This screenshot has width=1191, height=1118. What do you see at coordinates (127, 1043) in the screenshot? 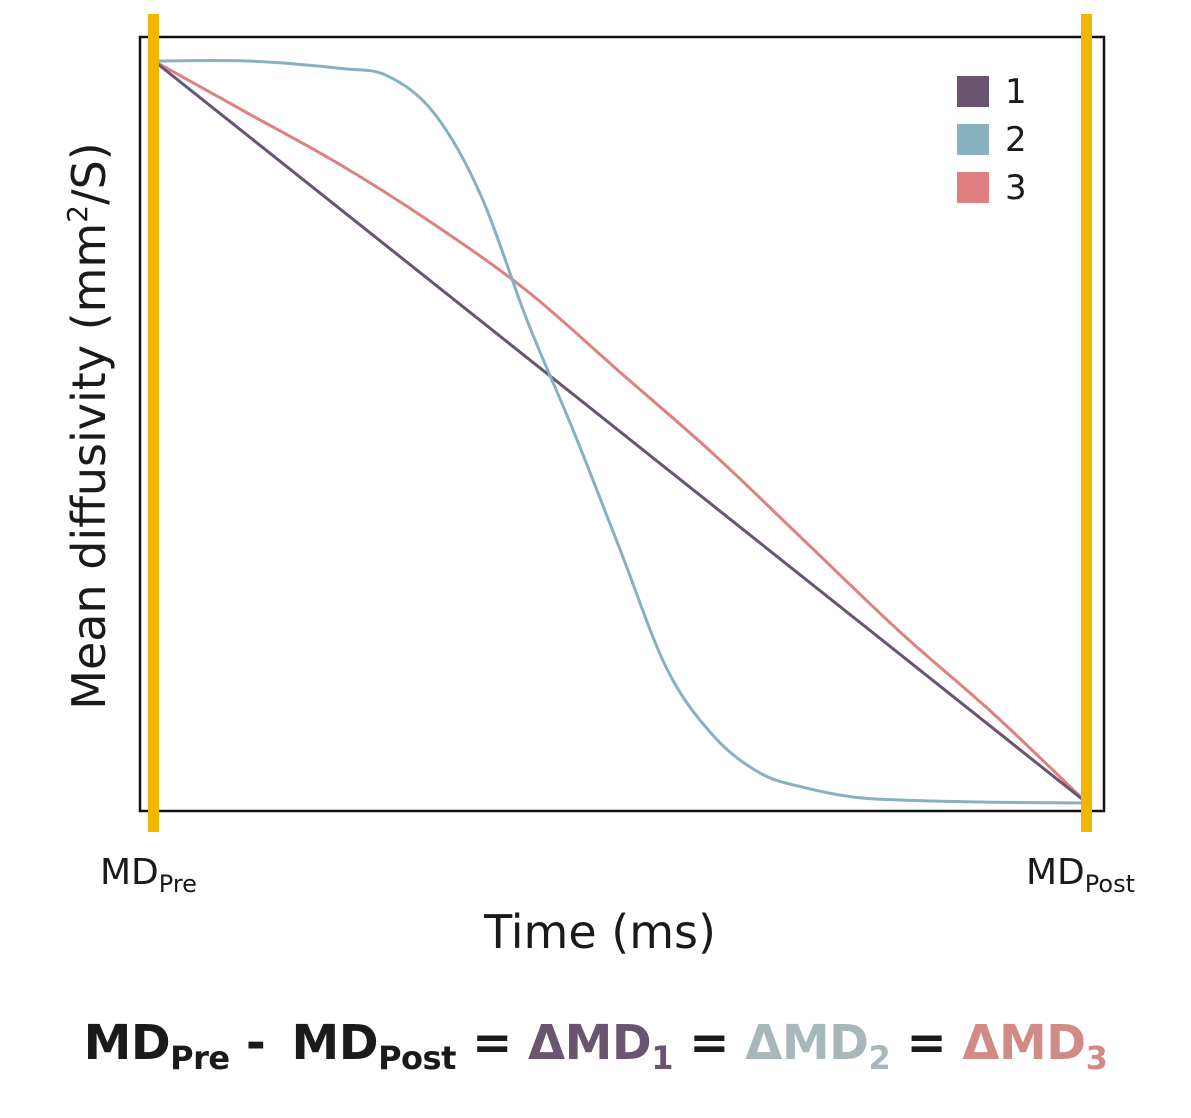
I see `eq-term1-main: MD` at bounding box center [127, 1043].